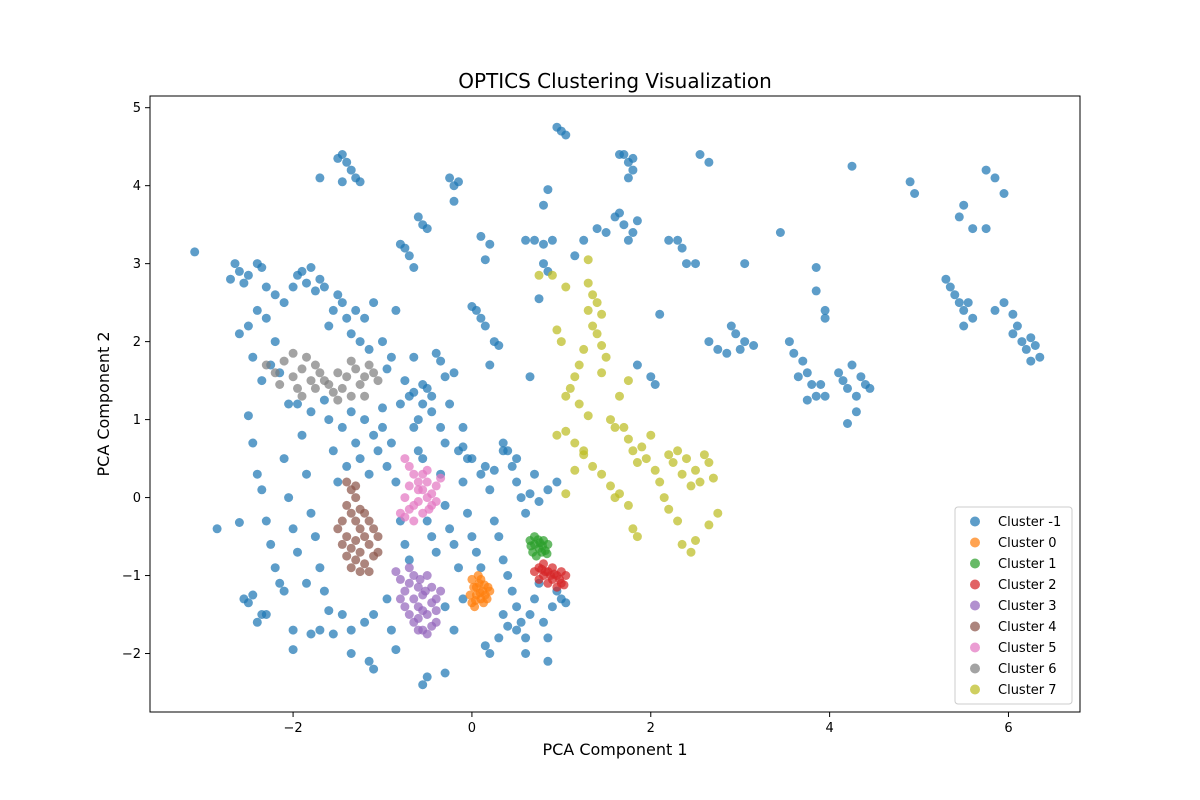  What do you see at coordinates (829, 728) in the screenshot?
I see `x-tick-label: 4` at bounding box center [829, 728].